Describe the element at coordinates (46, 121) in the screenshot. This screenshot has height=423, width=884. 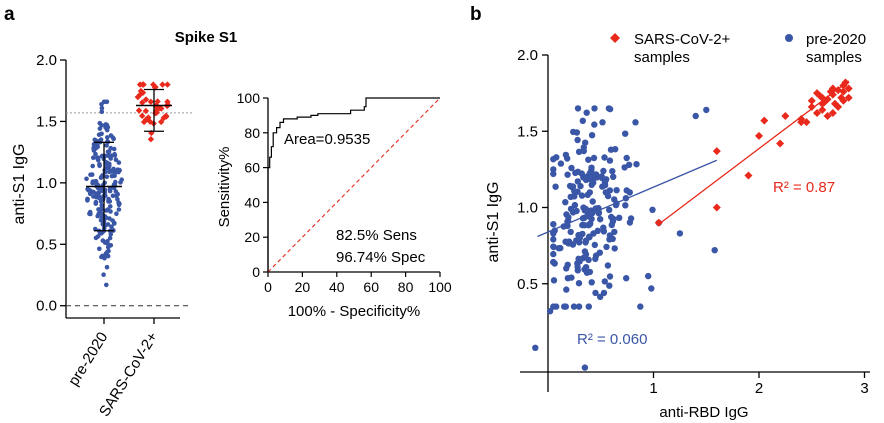
I see `y-tick-label: 1.5` at that location.